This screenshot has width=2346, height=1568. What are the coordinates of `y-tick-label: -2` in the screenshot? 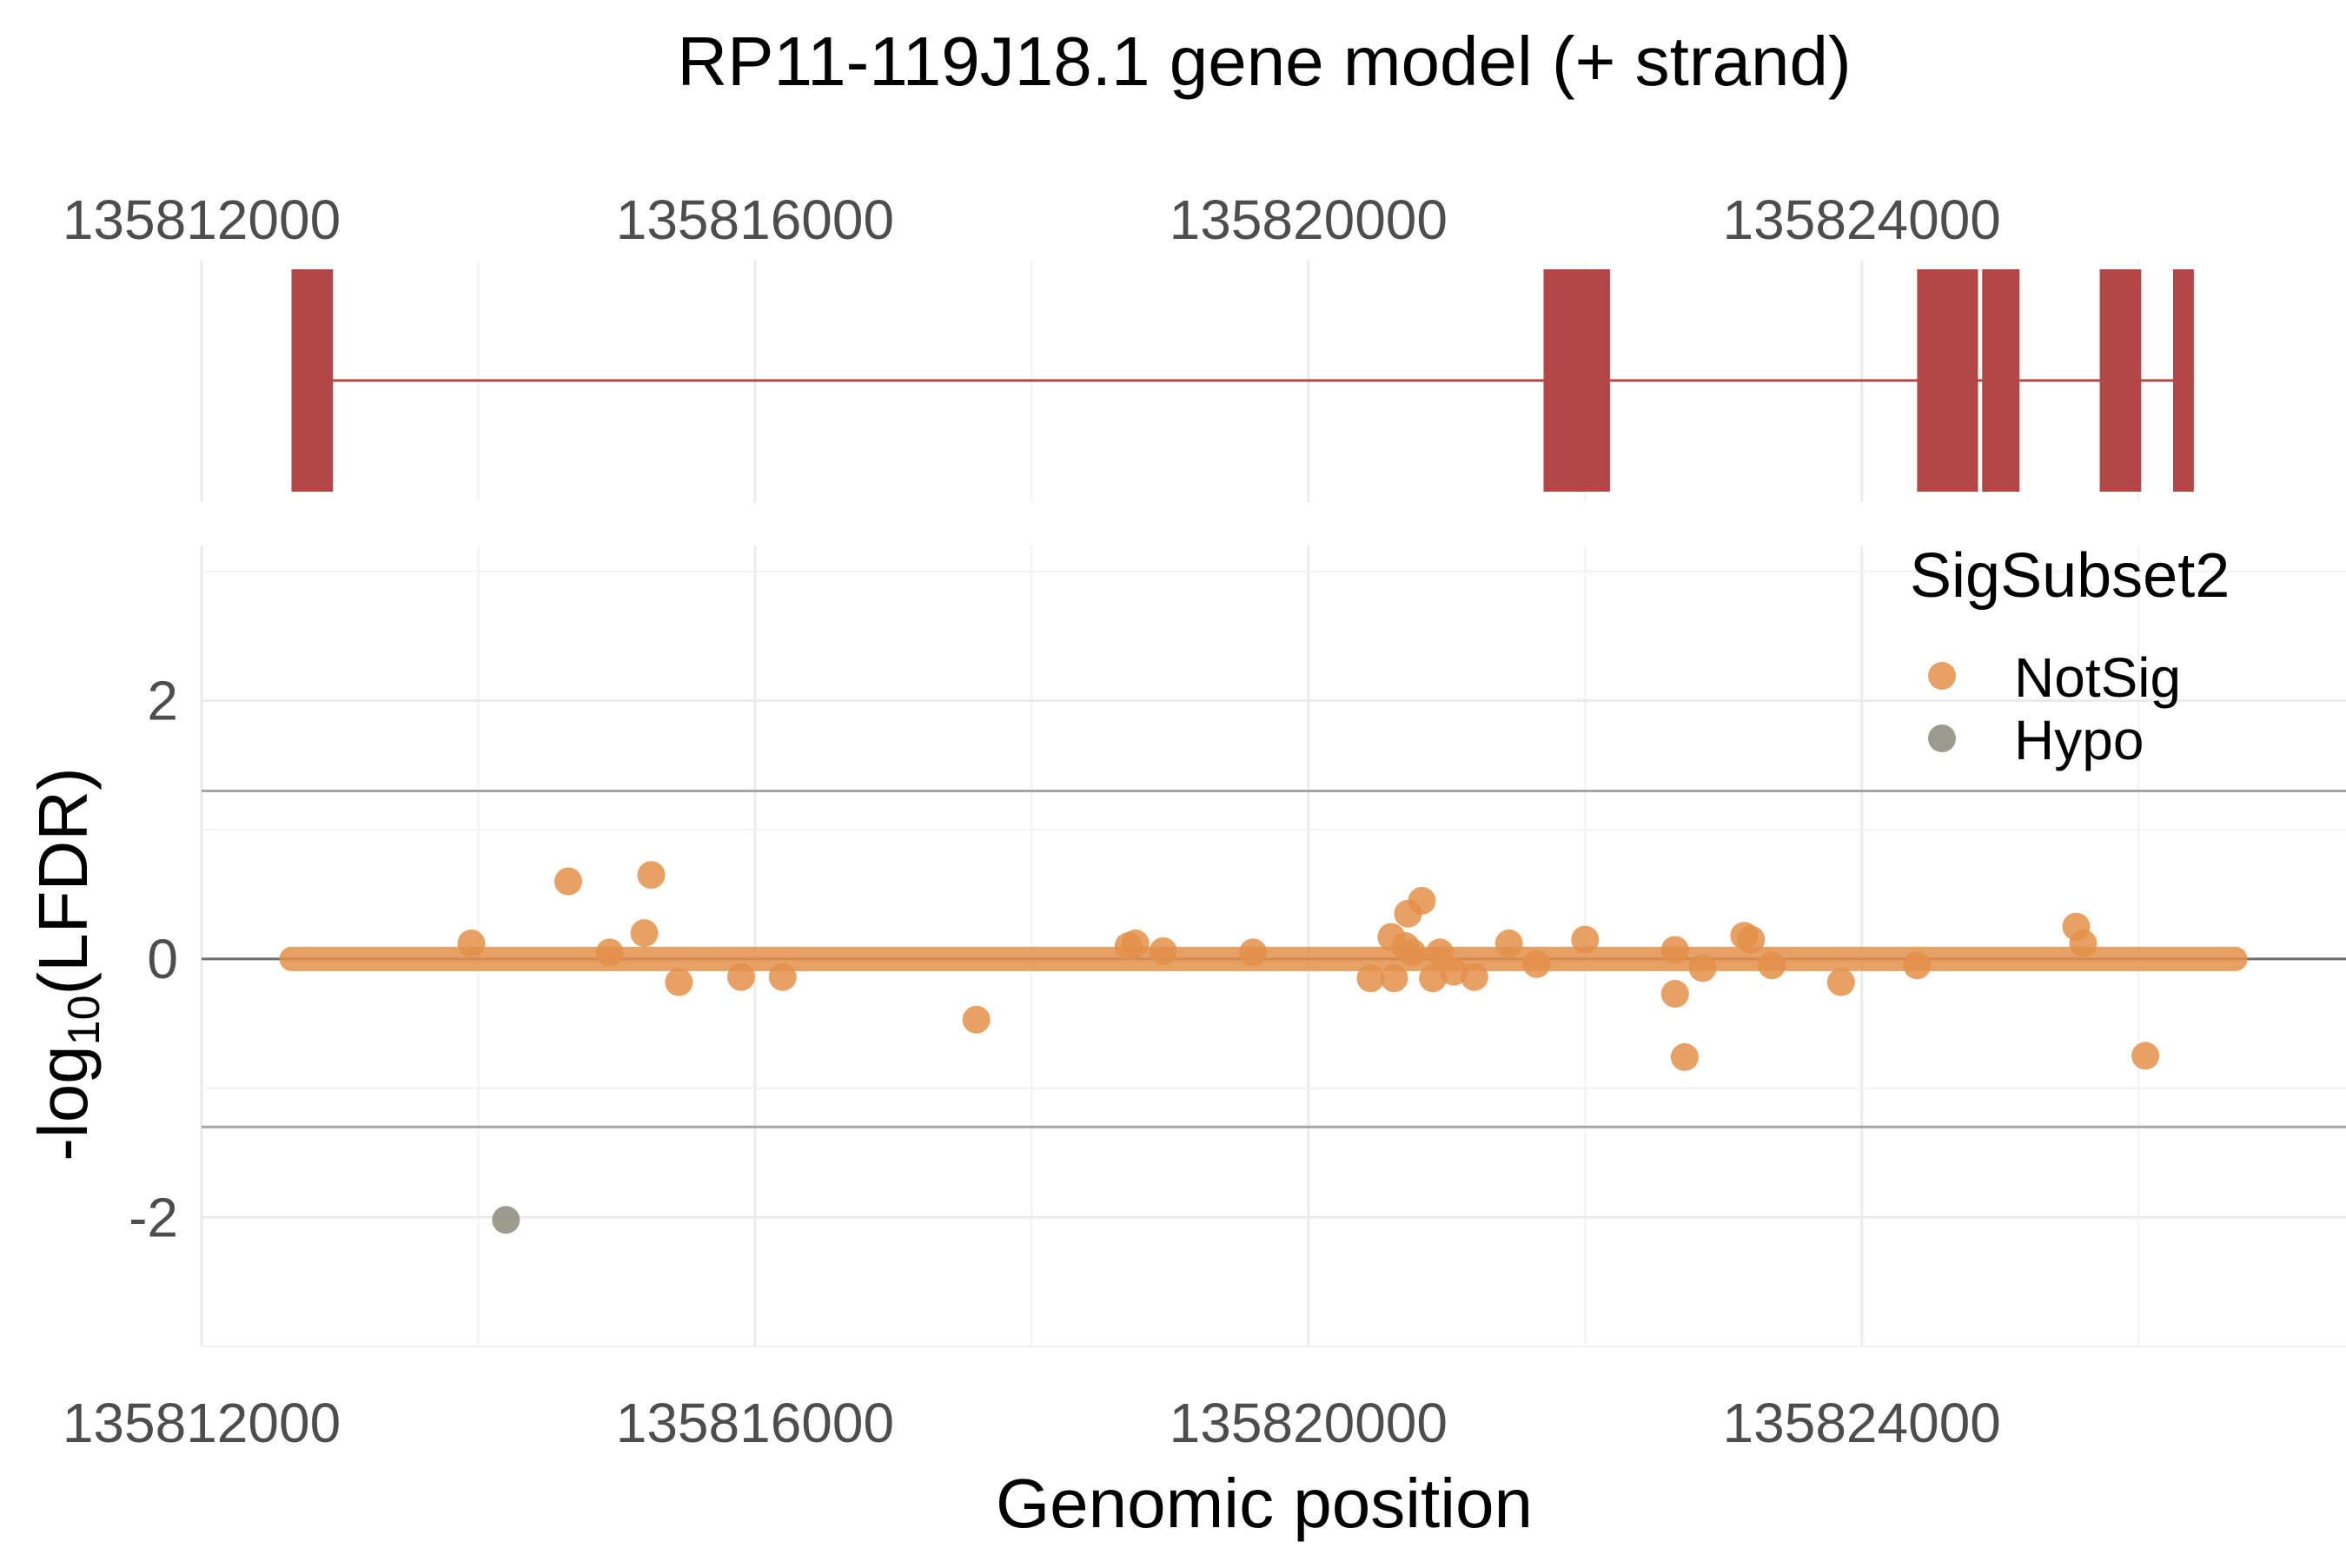 It's located at (154, 1217).